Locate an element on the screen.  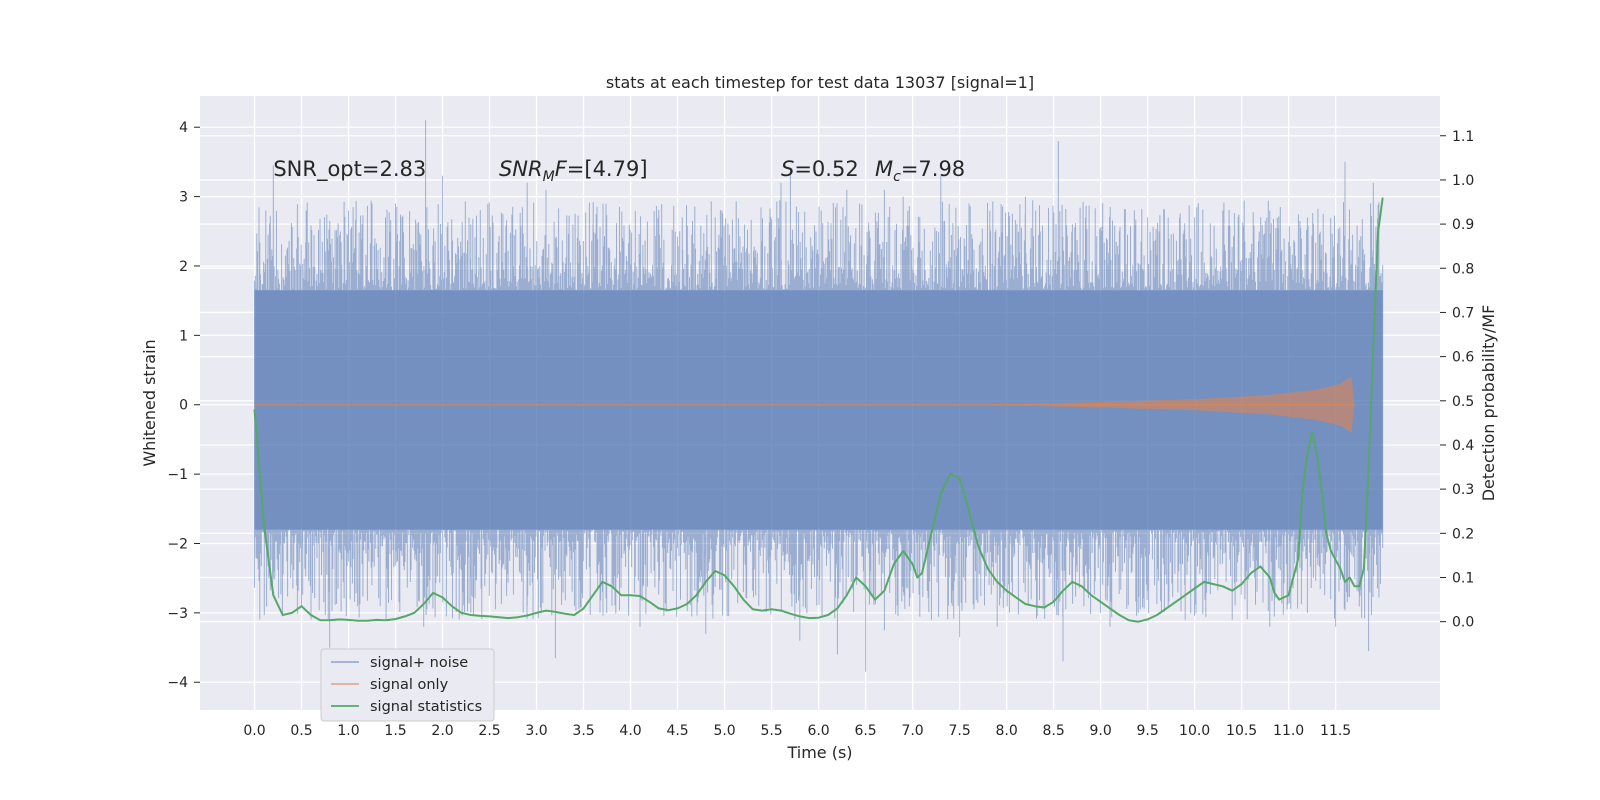
x-tick-label: 5.5 is located at coordinates (771, 731).